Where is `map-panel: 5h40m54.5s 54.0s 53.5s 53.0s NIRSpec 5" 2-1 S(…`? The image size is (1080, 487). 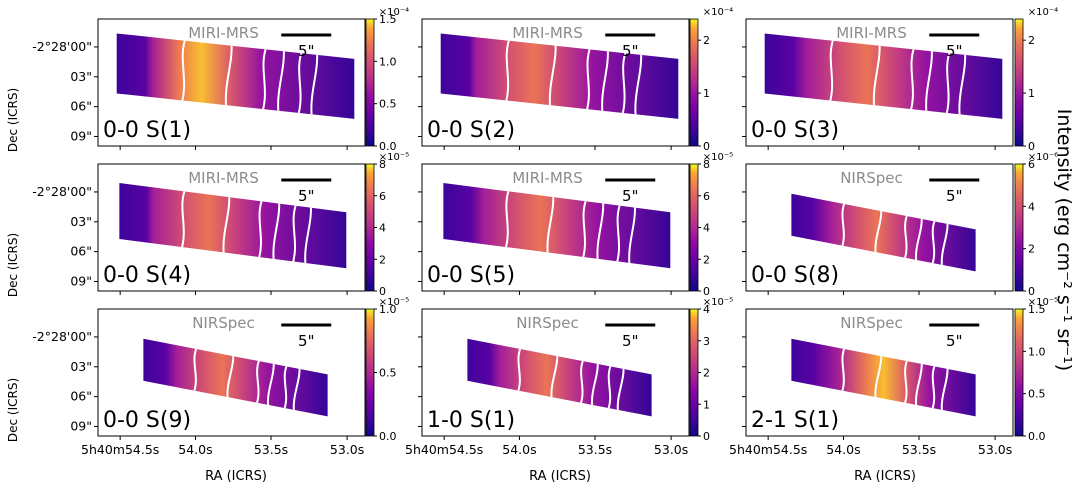 map-panel: 5h40m54.5s 54.0s 53.5s 53.0s NIRSpec 5" 2-1 S(… is located at coordinates (893, 377).